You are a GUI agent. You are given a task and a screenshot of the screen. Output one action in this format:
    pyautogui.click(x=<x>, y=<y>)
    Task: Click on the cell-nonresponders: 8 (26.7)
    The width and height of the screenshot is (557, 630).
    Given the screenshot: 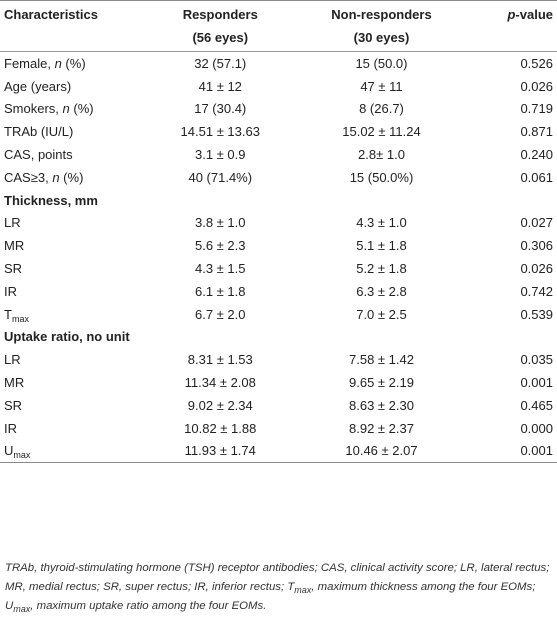 What is the action you would take?
    pyautogui.click(x=381, y=109)
    